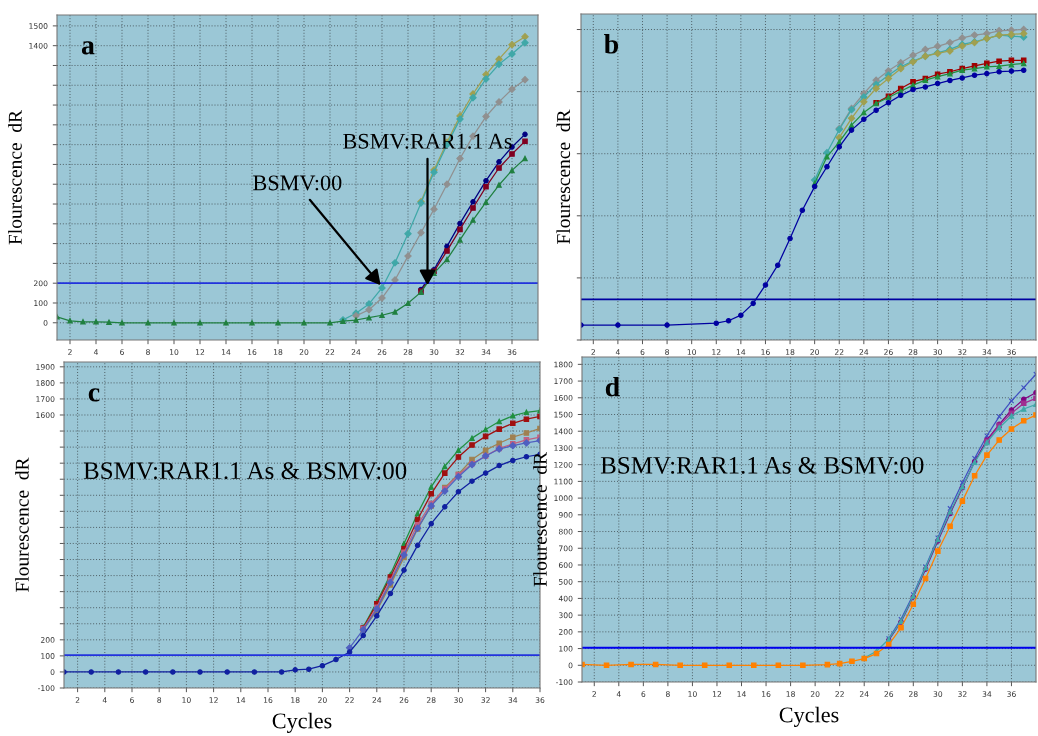  What do you see at coordinates (94, 395) in the screenshot?
I see `annotation: c` at bounding box center [94, 395].